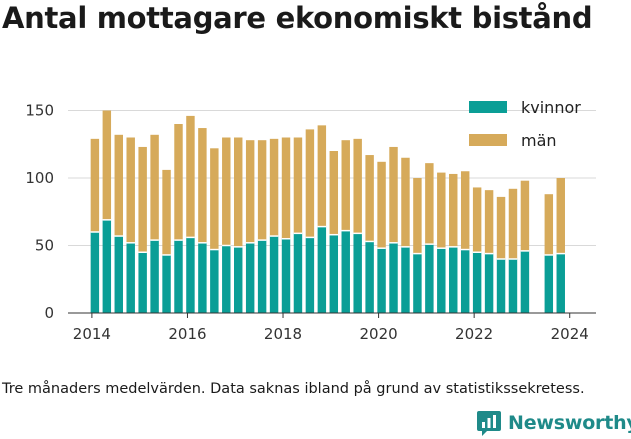  Describe the element at coordinates (378, 334) in the screenshot. I see `x-tick-label-2020: 2020` at that location.